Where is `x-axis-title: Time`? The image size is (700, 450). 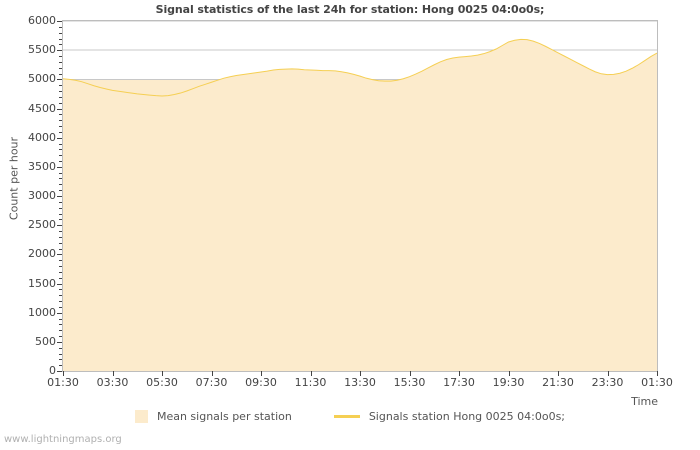 x-axis-title: Time is located at coordinates (644, 401).